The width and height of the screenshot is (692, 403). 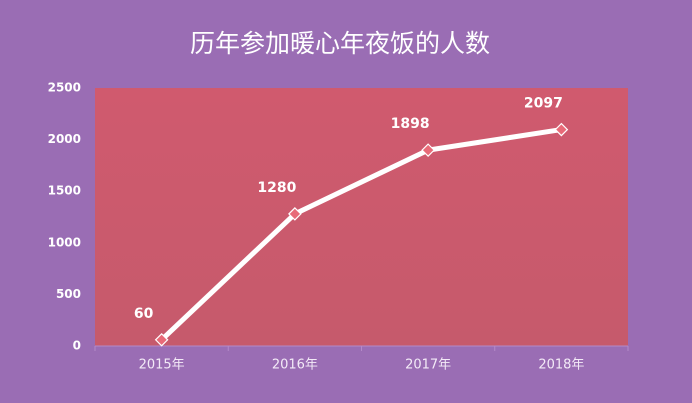 I want to click on y-tick-label: 1000, so click(x=64, y=242).